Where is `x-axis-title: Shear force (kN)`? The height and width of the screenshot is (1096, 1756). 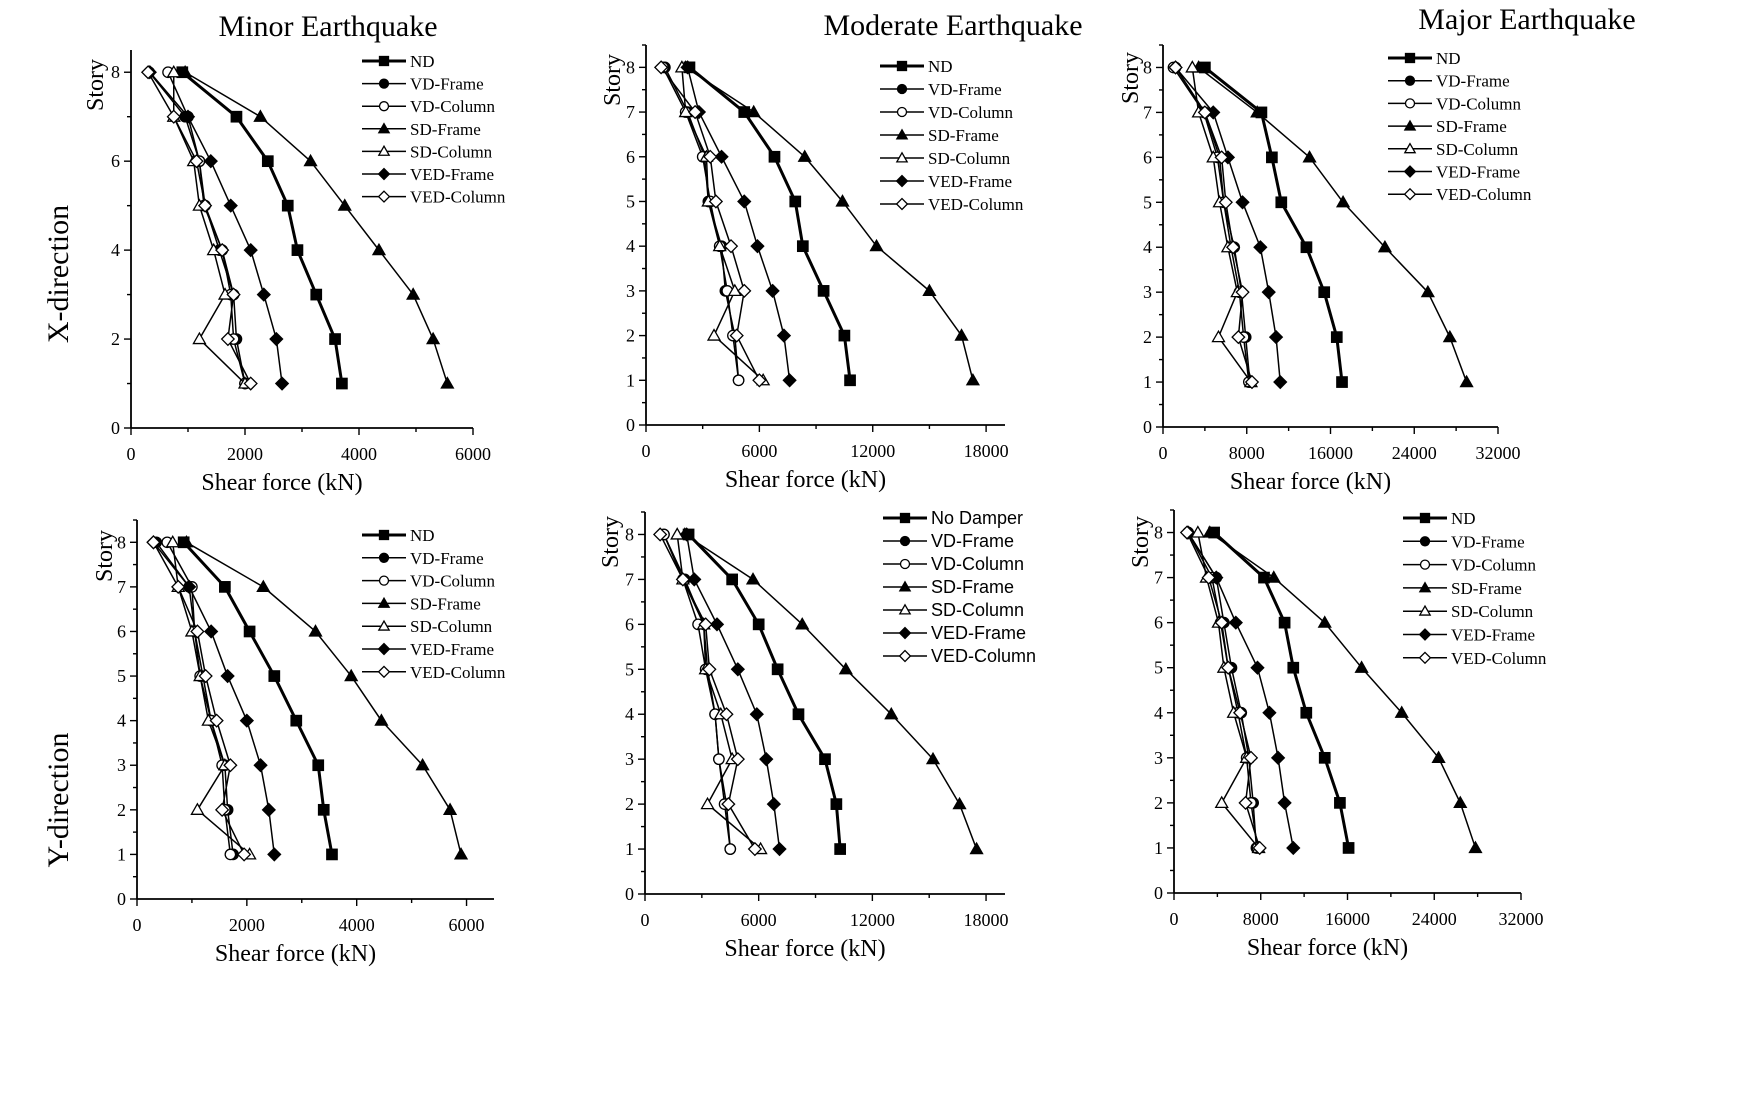 x-axis-title: Shear force (kN) is located at coordinates (281, 483).